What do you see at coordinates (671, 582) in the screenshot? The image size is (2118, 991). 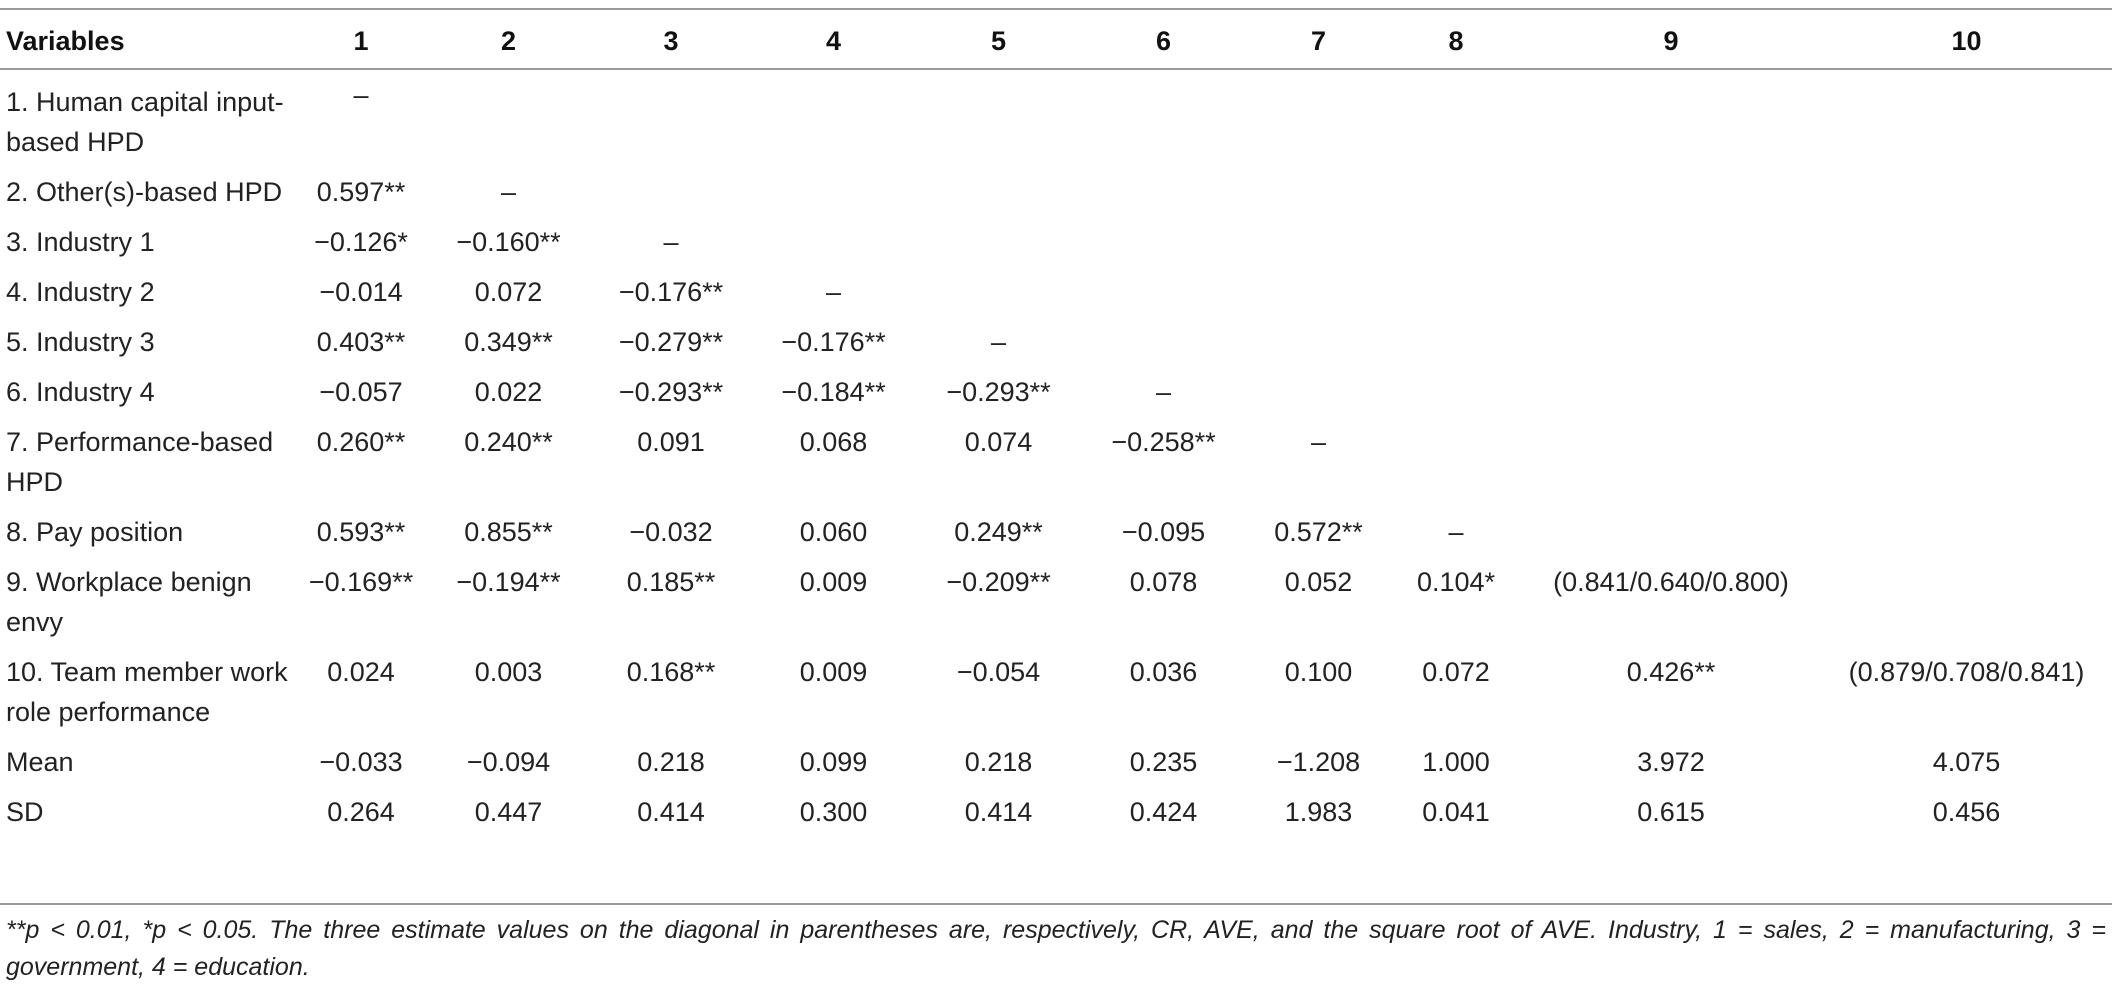 I see `cell-col-3: 0.185**` at bounding box center [671, 582].